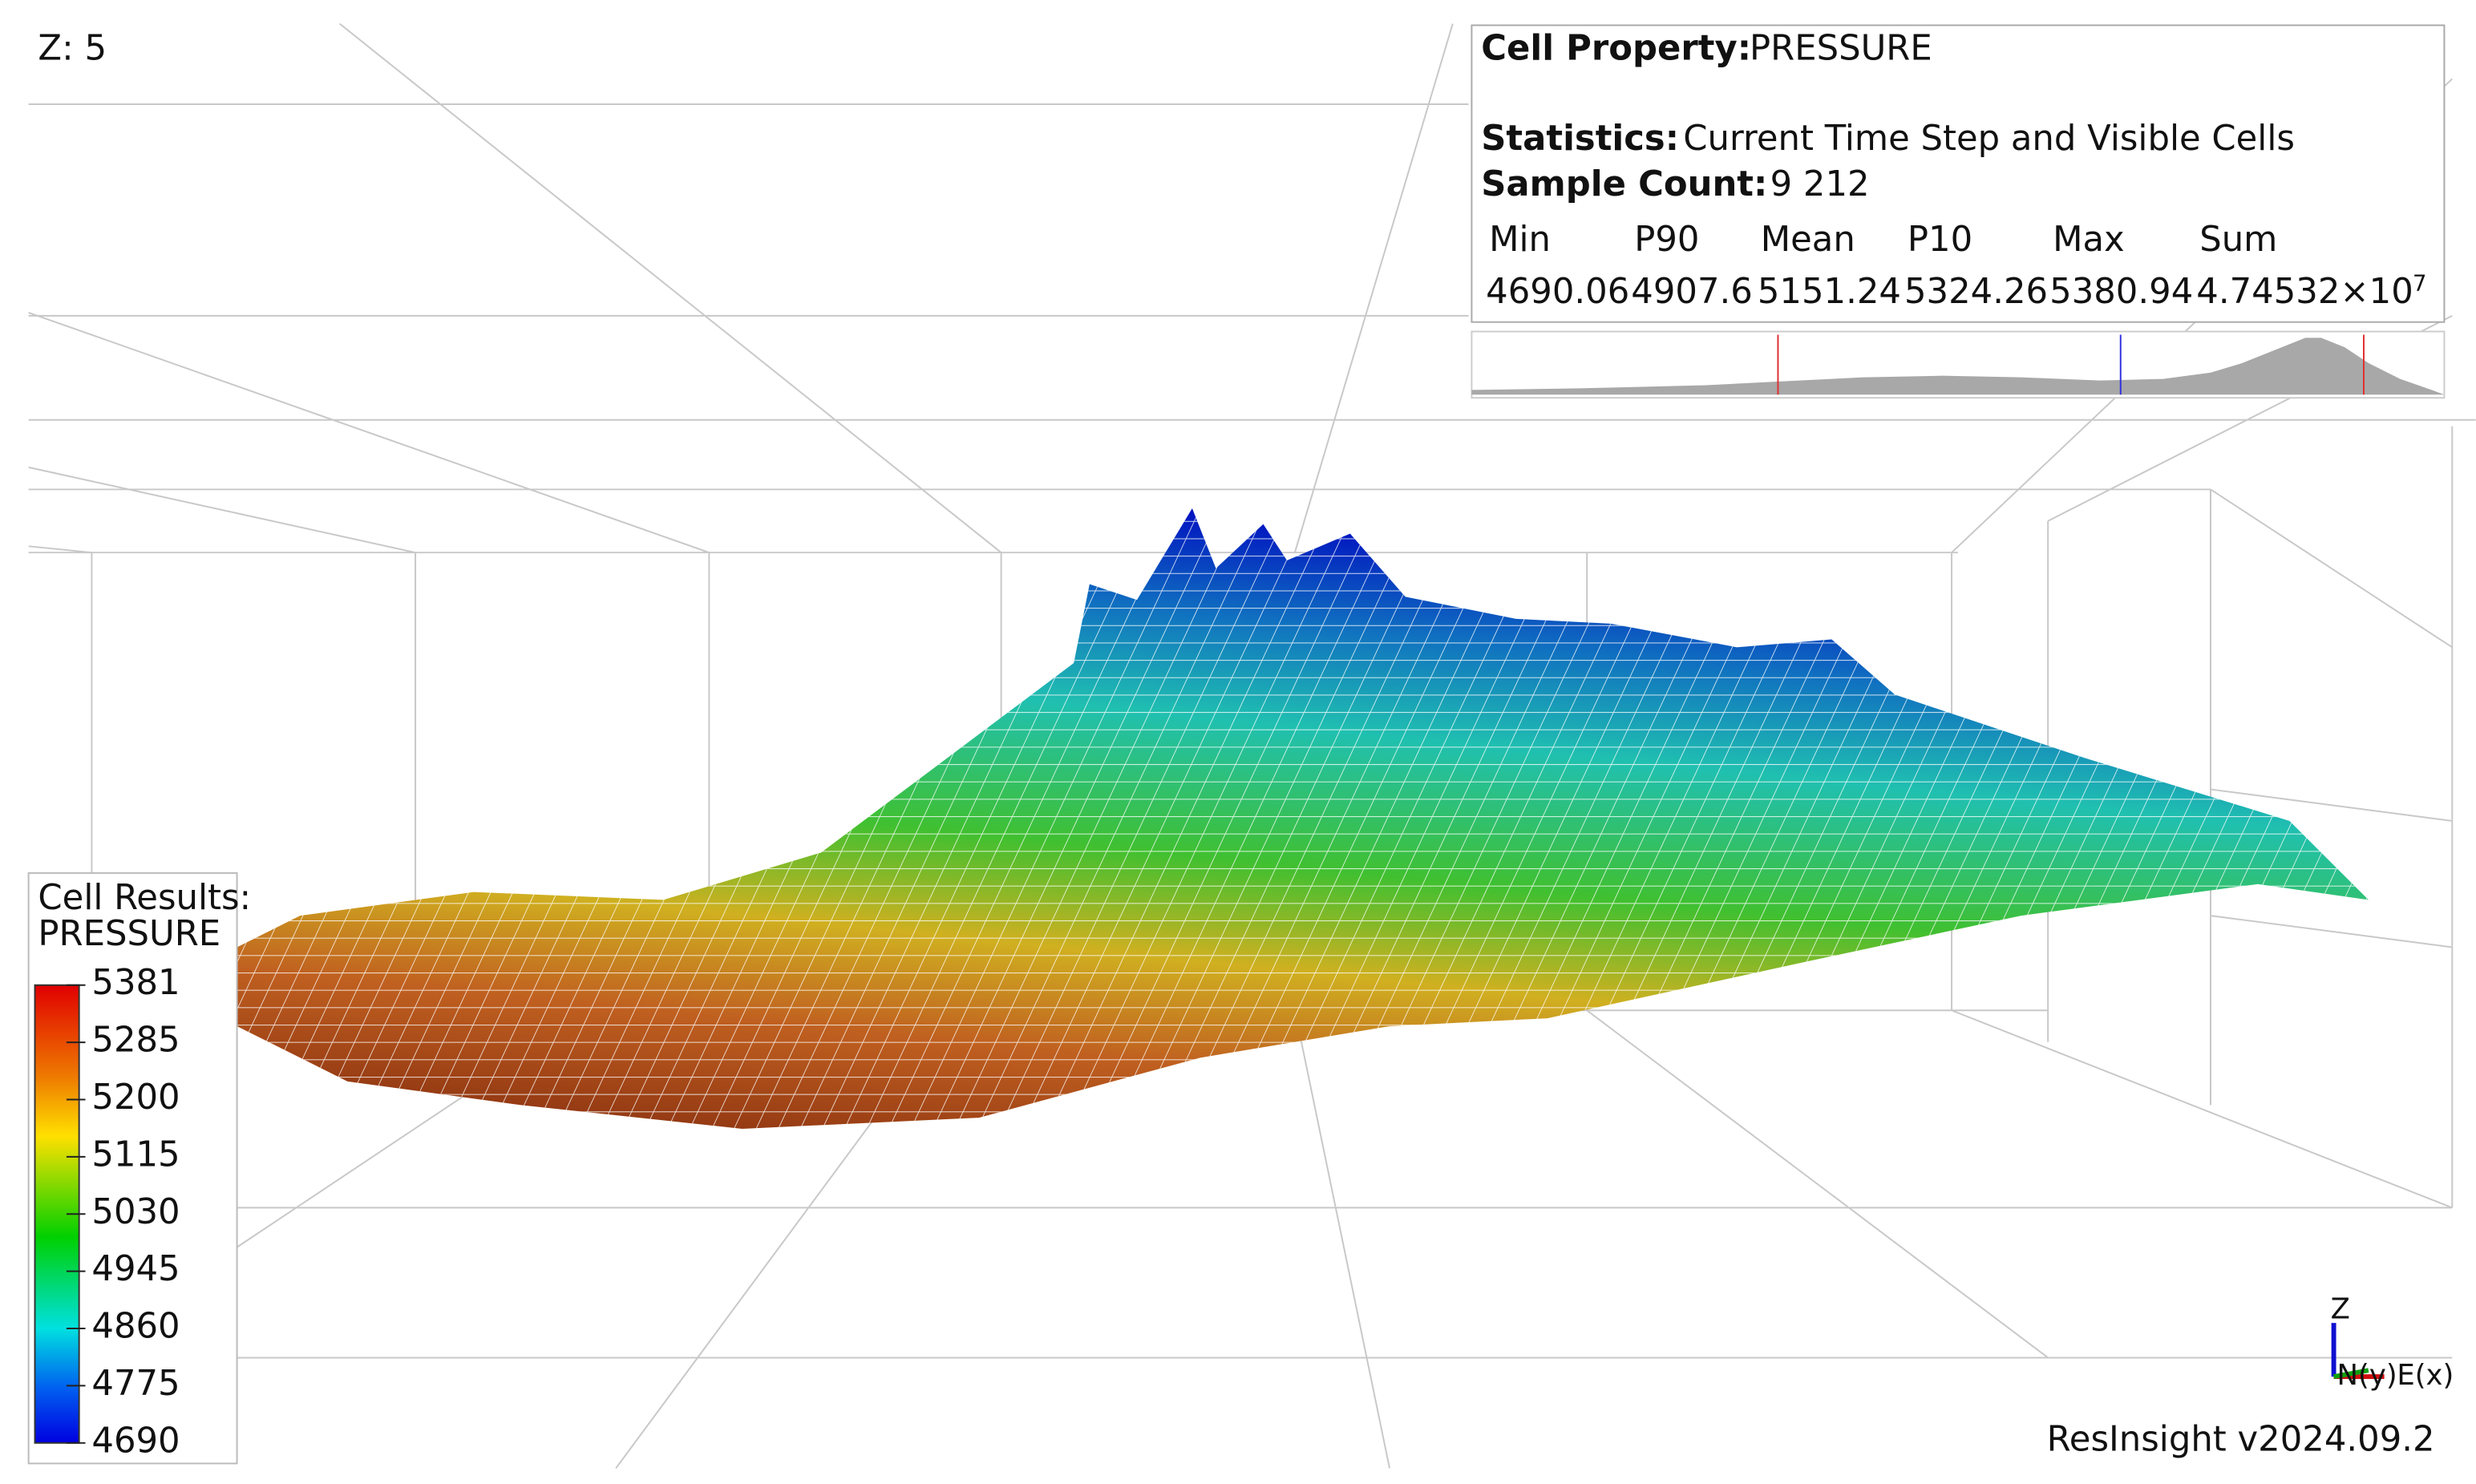 The image size is (2476, 1484). What do you see at coordinates (2241, 1439) in the screenshot?
I see `version-label: ResInsight v2024.09.2` at bounding box center [2241, 1439].